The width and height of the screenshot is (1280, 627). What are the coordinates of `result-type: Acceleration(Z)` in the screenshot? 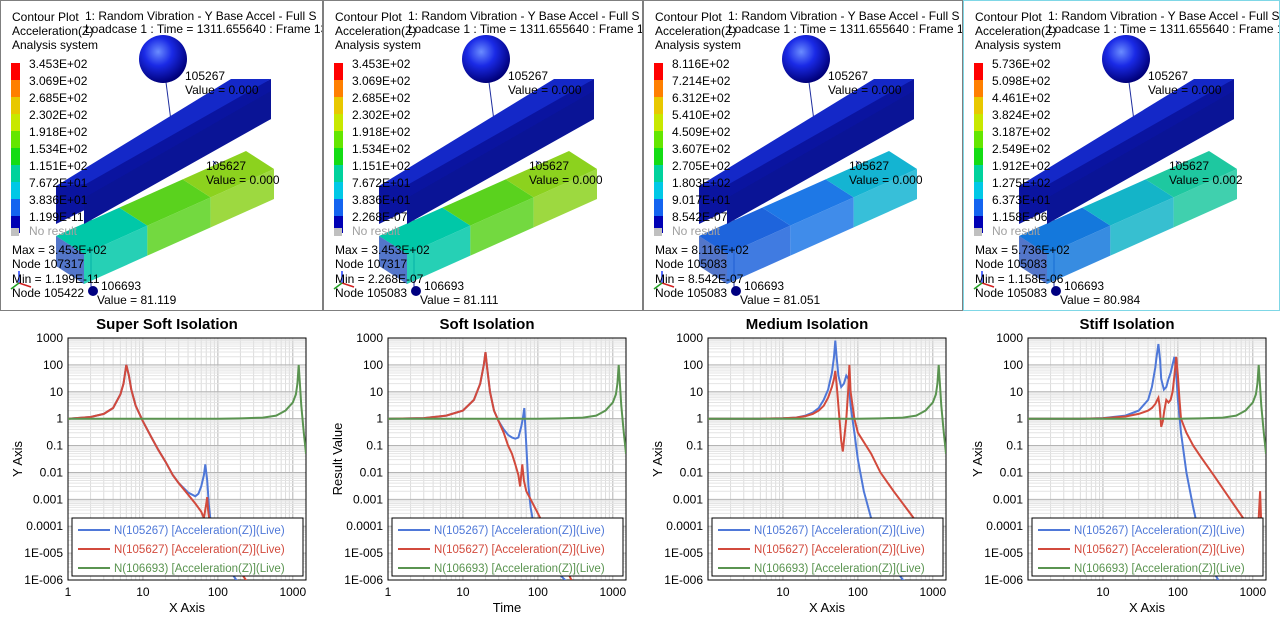 It's located at (696, 31).